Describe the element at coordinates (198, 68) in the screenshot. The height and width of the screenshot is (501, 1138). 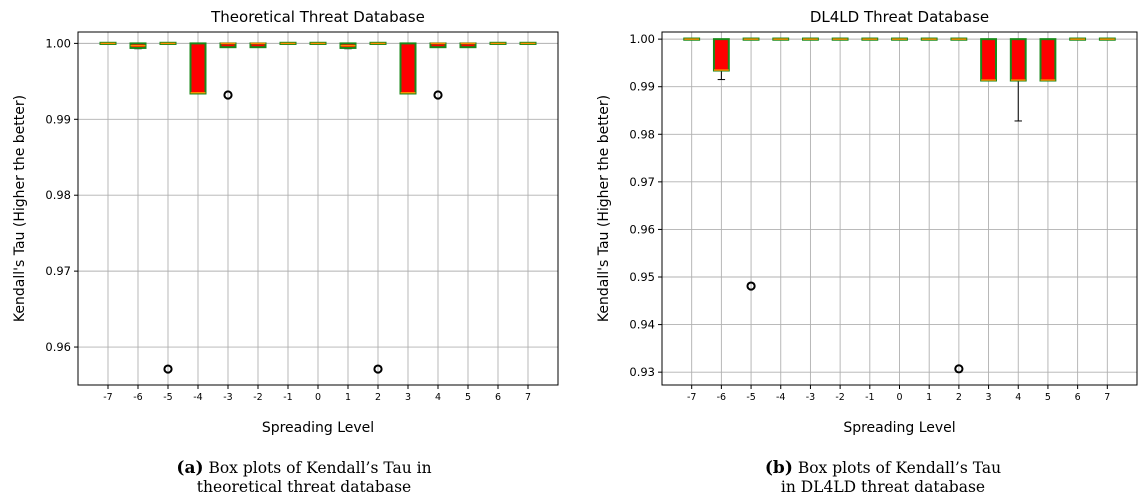
I see `box--4` at that location.